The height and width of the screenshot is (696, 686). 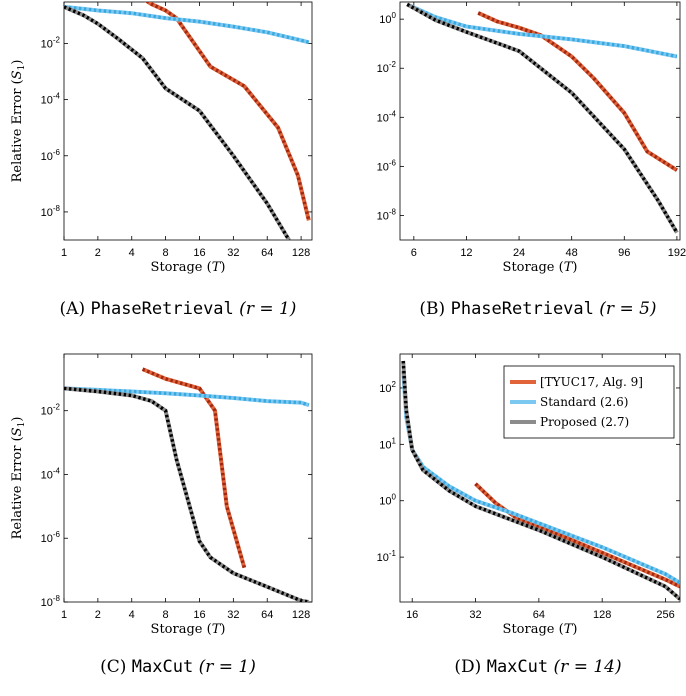 I want to click on x-tick-label: 6, so click(x=414, y=253).